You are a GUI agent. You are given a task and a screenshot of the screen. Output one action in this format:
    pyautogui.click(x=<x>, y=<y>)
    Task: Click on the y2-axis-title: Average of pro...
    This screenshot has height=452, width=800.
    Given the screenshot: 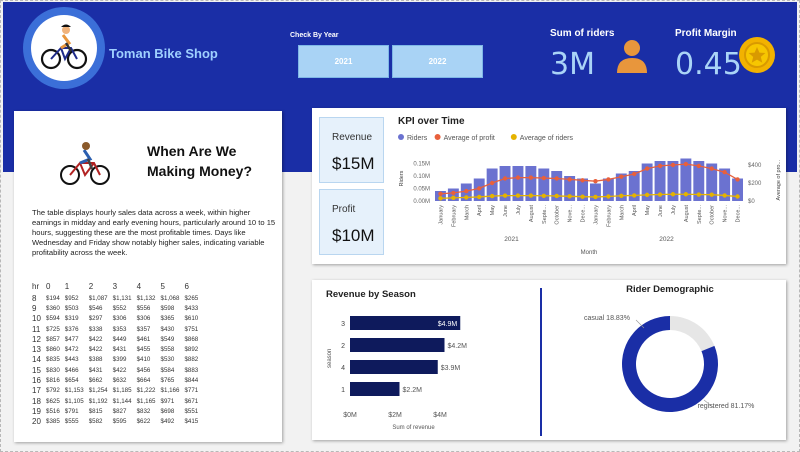 What is the action you would take?
    pyautogui.click(x=779, y=179)
    